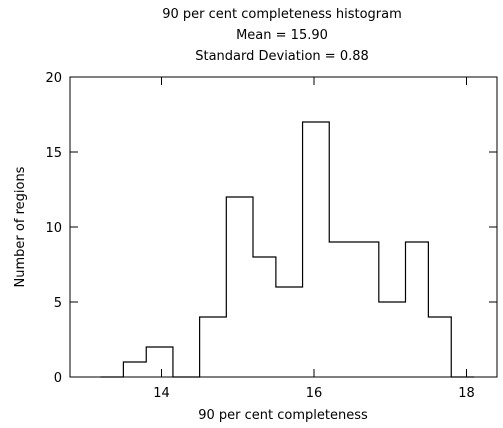  Describe the element at coordinates (282, 14) in the screenshot. I see `chart-title: 90 per cent completeness histogram` at that location.